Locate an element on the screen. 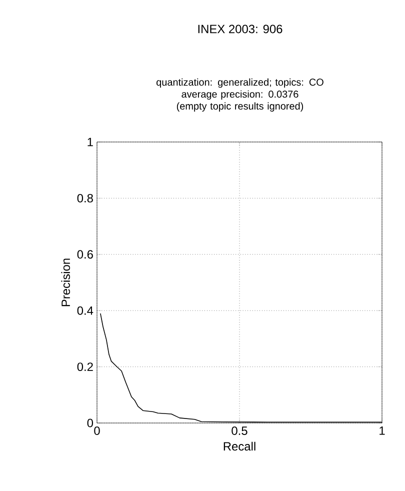 This screenshot has width=405, height=491. x-axis-title: Recall is located at coordinates (240, 446).